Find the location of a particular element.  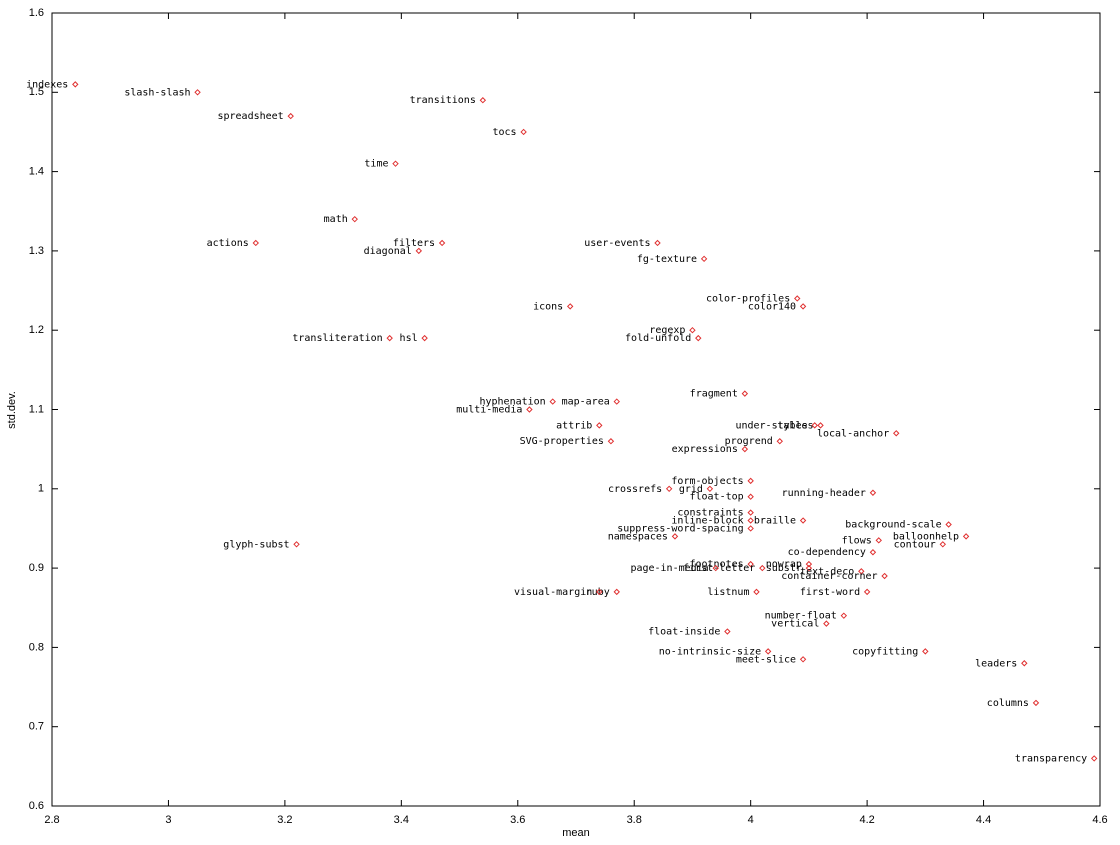

point-label: container-corner is located at coordinates (829, 576).